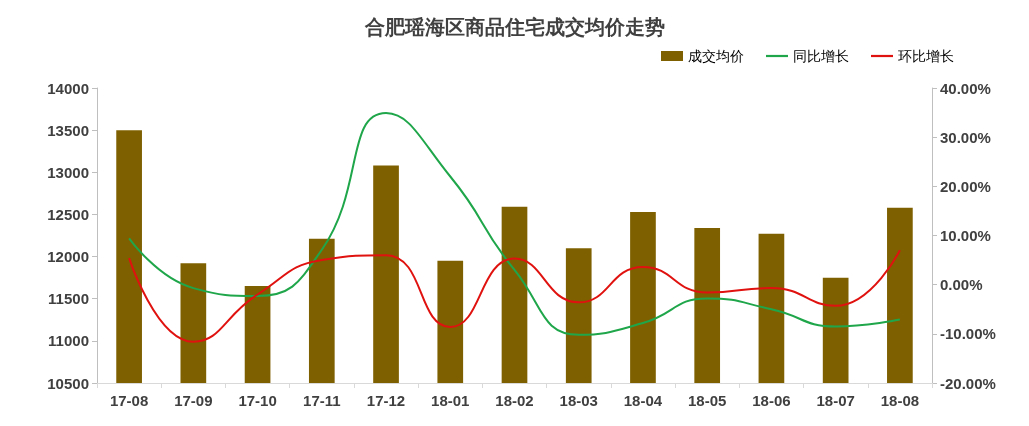 Image resolution: width=1029 pixels, height=426 pixels. Describe the element at coordinates (68, 214) in the screenshot. I see `y-tick-label: 12500` at that location.